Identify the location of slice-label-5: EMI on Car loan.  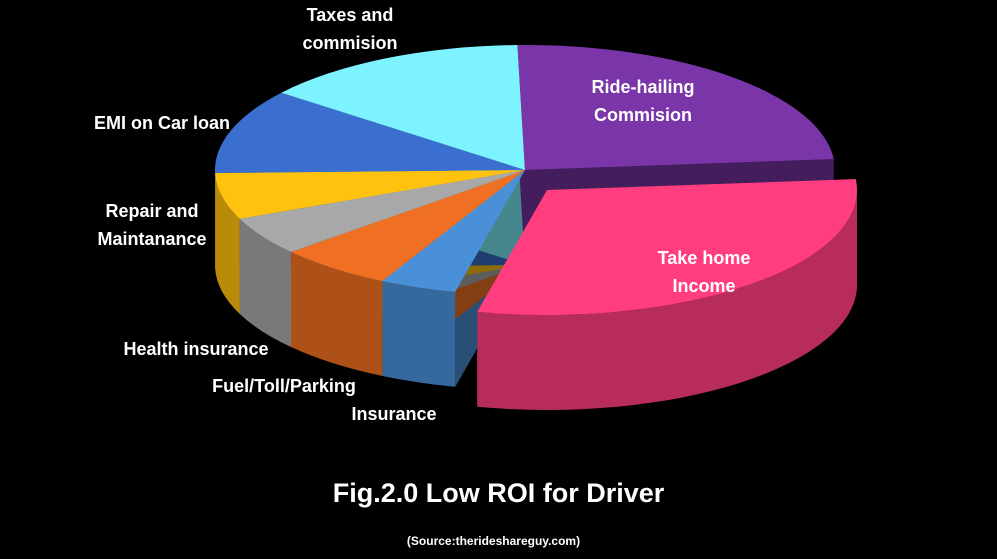
(162, 123).